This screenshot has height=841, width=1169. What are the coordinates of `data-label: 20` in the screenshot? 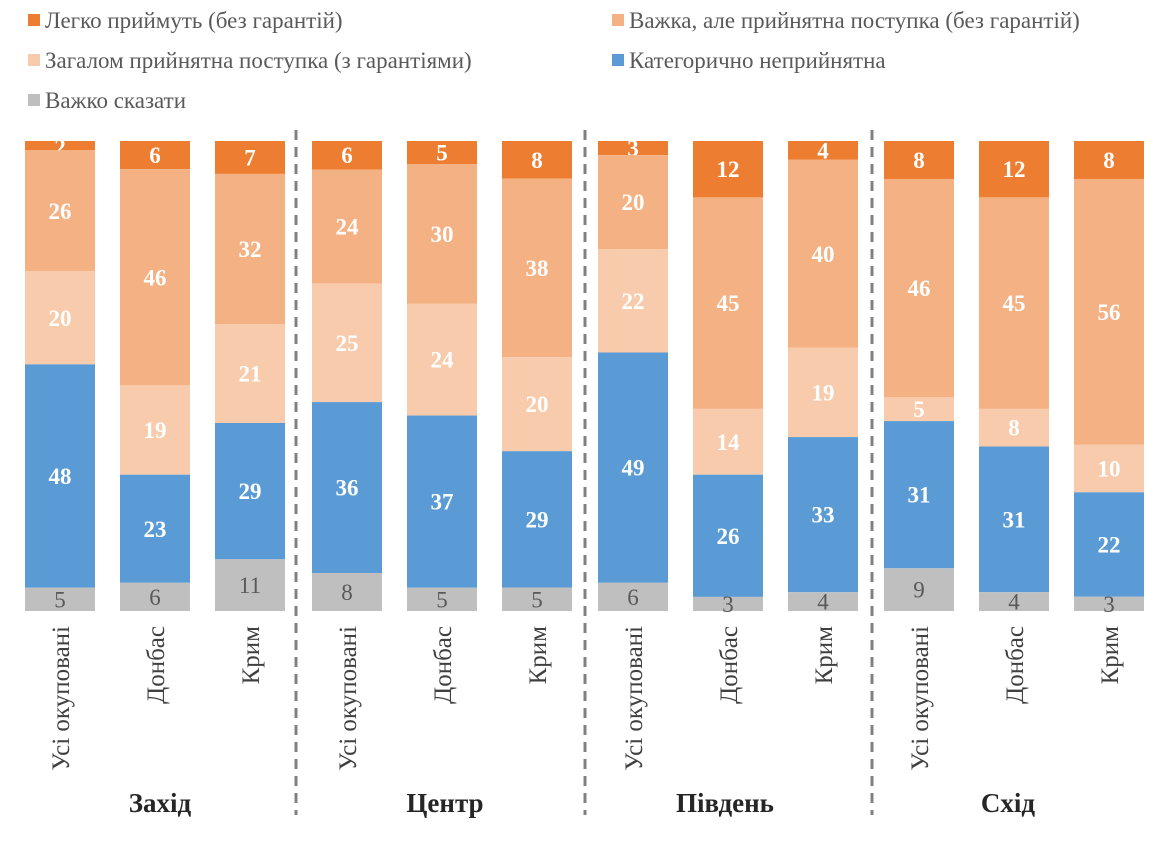 It's located at (537, 404).